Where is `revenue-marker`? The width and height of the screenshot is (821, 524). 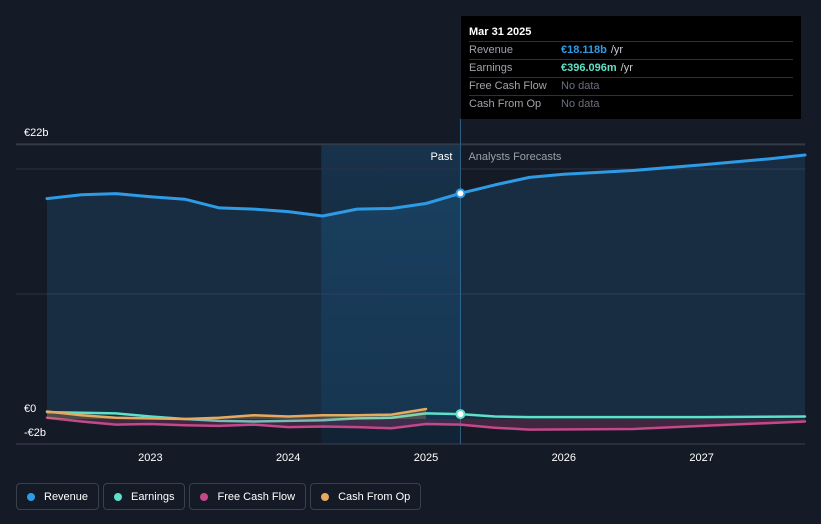
revenue-marker is located at coordinates (460, 193).